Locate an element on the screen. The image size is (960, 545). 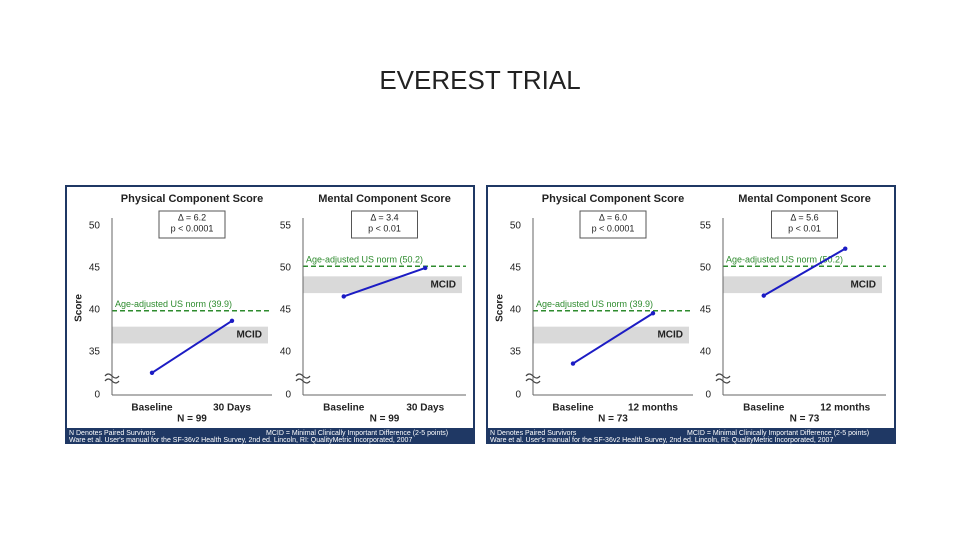
annotation: Δ = 5.6 is located at coordinates (804, 217).